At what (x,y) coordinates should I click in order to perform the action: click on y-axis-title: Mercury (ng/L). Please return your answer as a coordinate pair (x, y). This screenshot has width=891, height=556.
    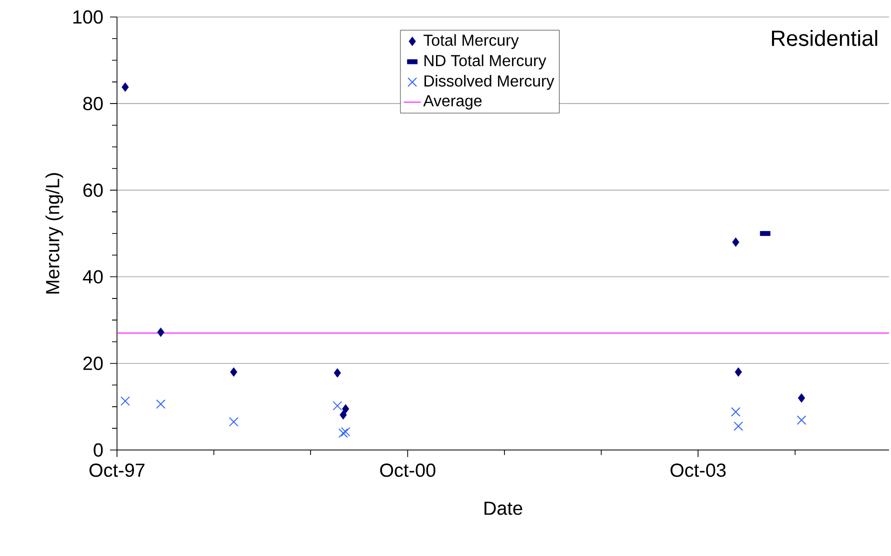
    Looking at the image, I should click on (54, 233).